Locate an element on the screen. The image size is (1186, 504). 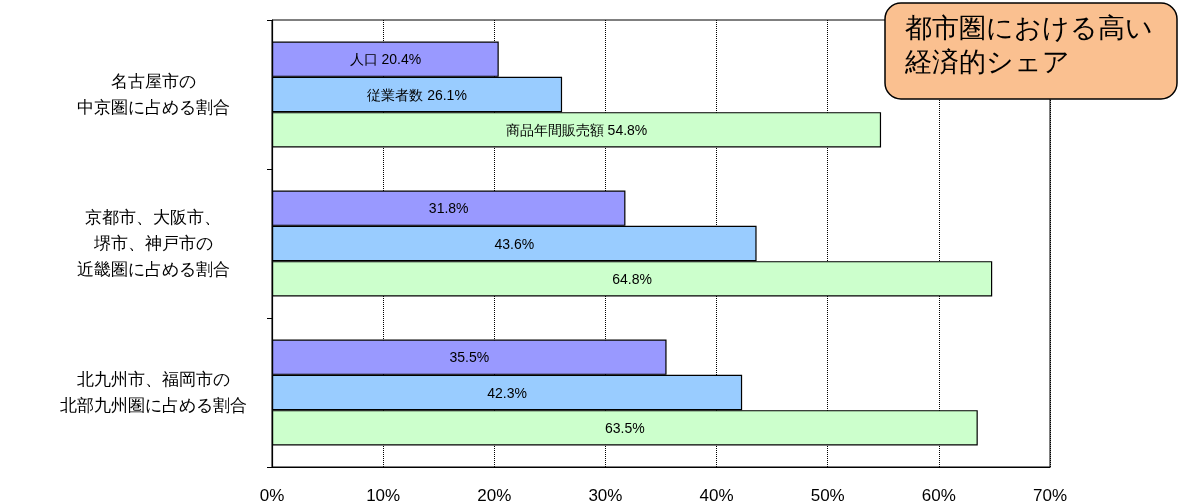
x-tick-label: 30% is located at coordinates (605, 495).